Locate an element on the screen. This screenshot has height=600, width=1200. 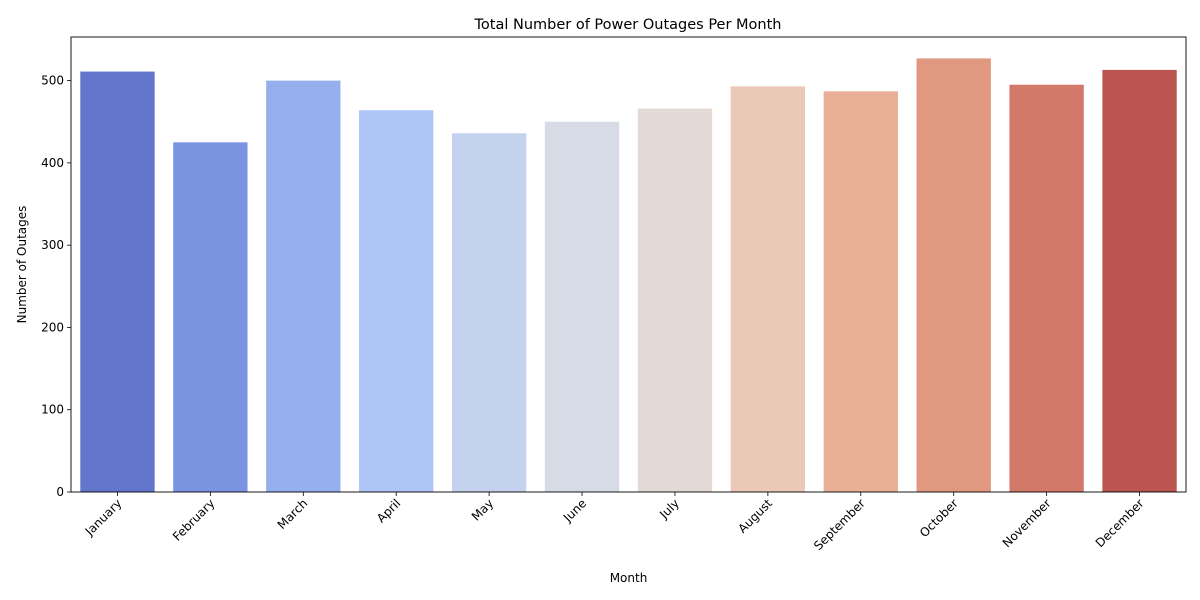
chart-title: Total Number of Power Outages Per Month is located at coordinates (628, 25).